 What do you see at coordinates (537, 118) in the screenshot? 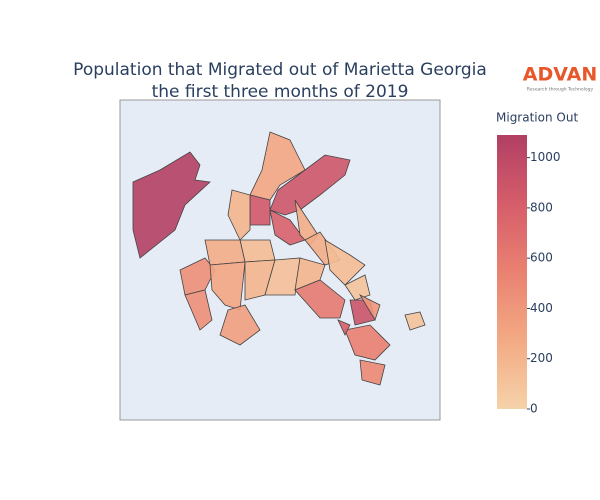
I see `colorbar-title: Migration Out` at bounding box center [537, 118].